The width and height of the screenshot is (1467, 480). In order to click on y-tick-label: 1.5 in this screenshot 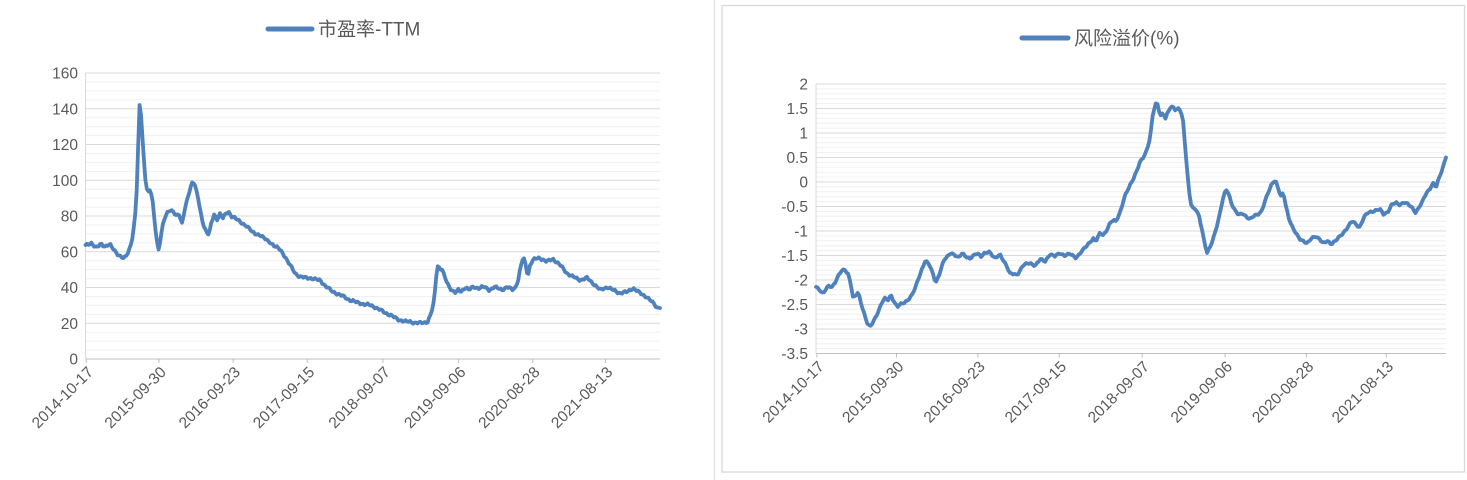, I will do `click(797, 109)`.